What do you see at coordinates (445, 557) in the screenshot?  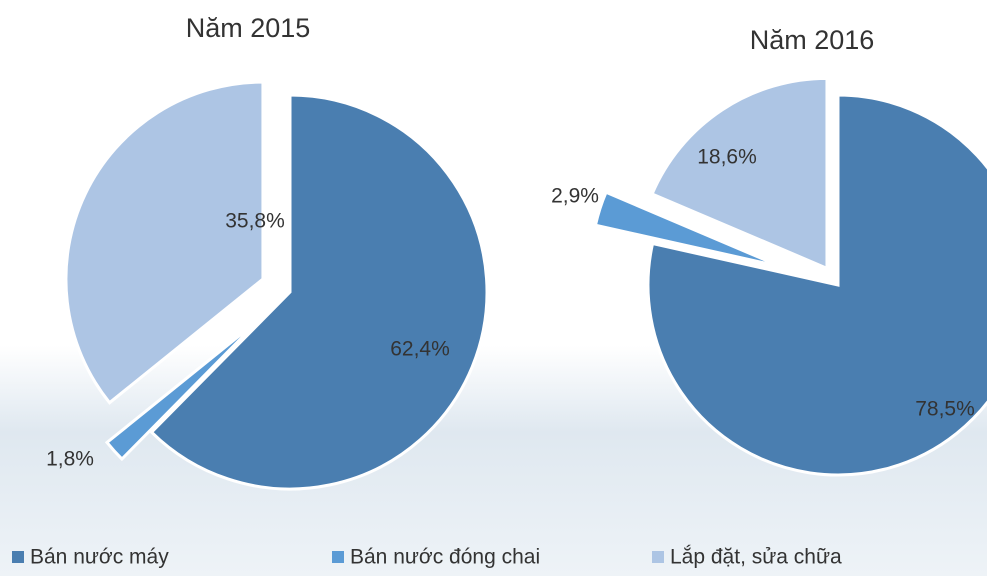 I see `legend-label: Bán nước đóng chai` at bounding box center [445, 557].